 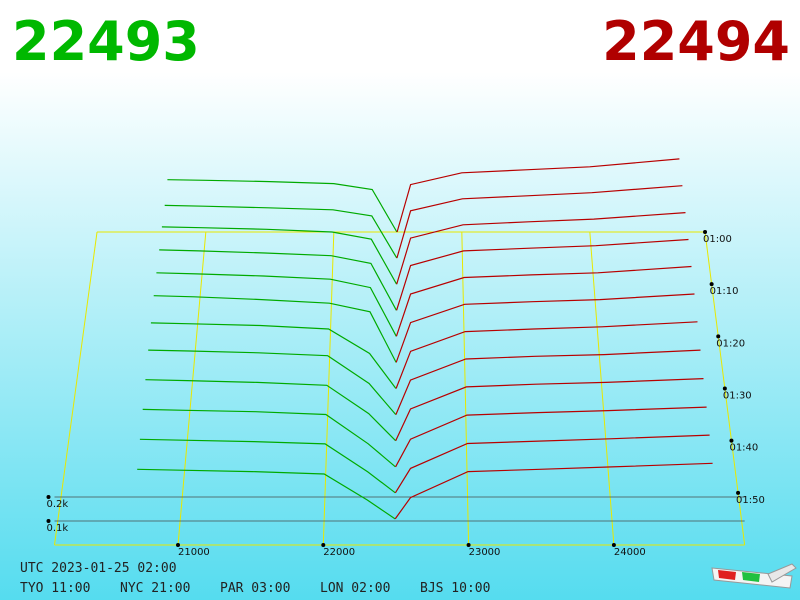 I want to click on time-label: 01:50, so click(x=750, y=500).